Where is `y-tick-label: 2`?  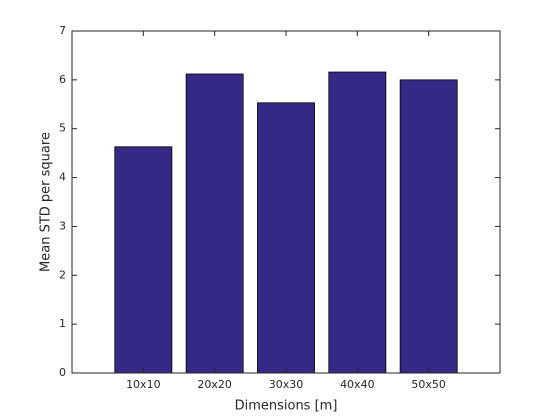
y-tick-label: 2 is located at coordinates (62, 274).